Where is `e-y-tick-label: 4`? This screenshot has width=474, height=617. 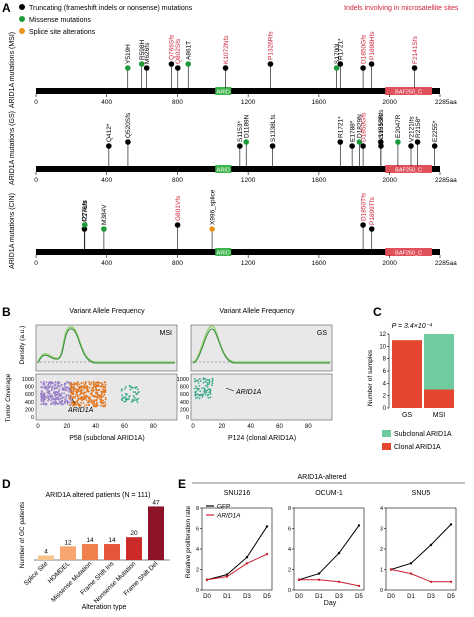 e-y-tick-label: 4 is located at coordinates (289, 550).